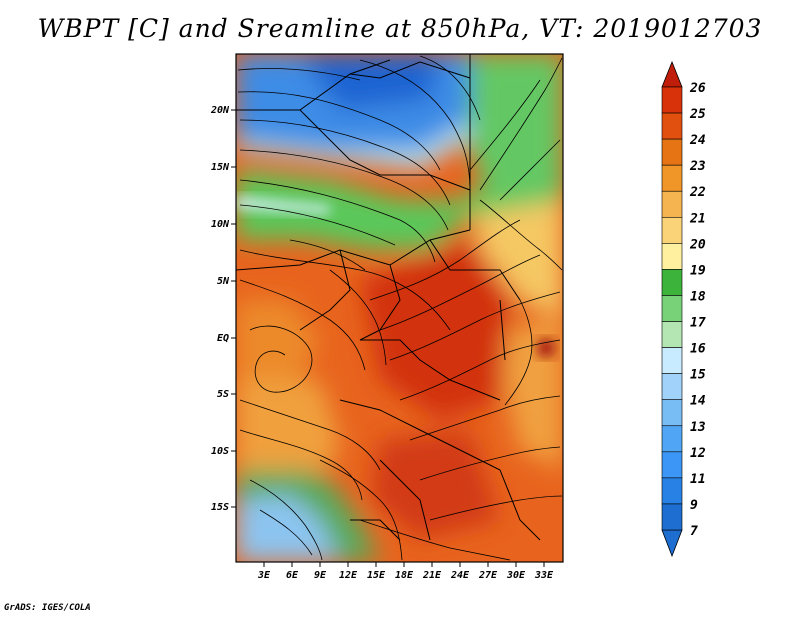  I want to click on colorbar-label: 17, so click(698, 323).